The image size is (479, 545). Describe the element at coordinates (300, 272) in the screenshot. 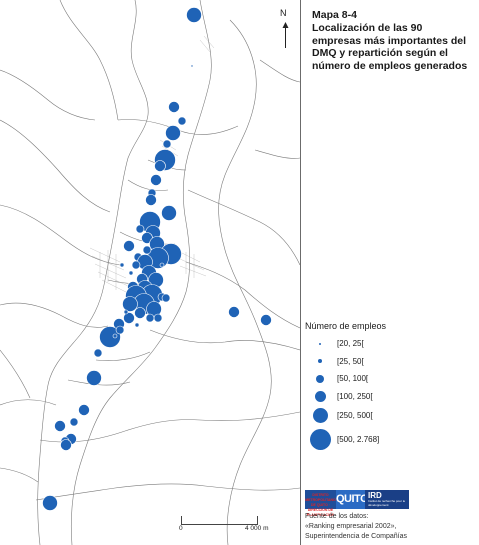

I see `panel-divider` at that location.